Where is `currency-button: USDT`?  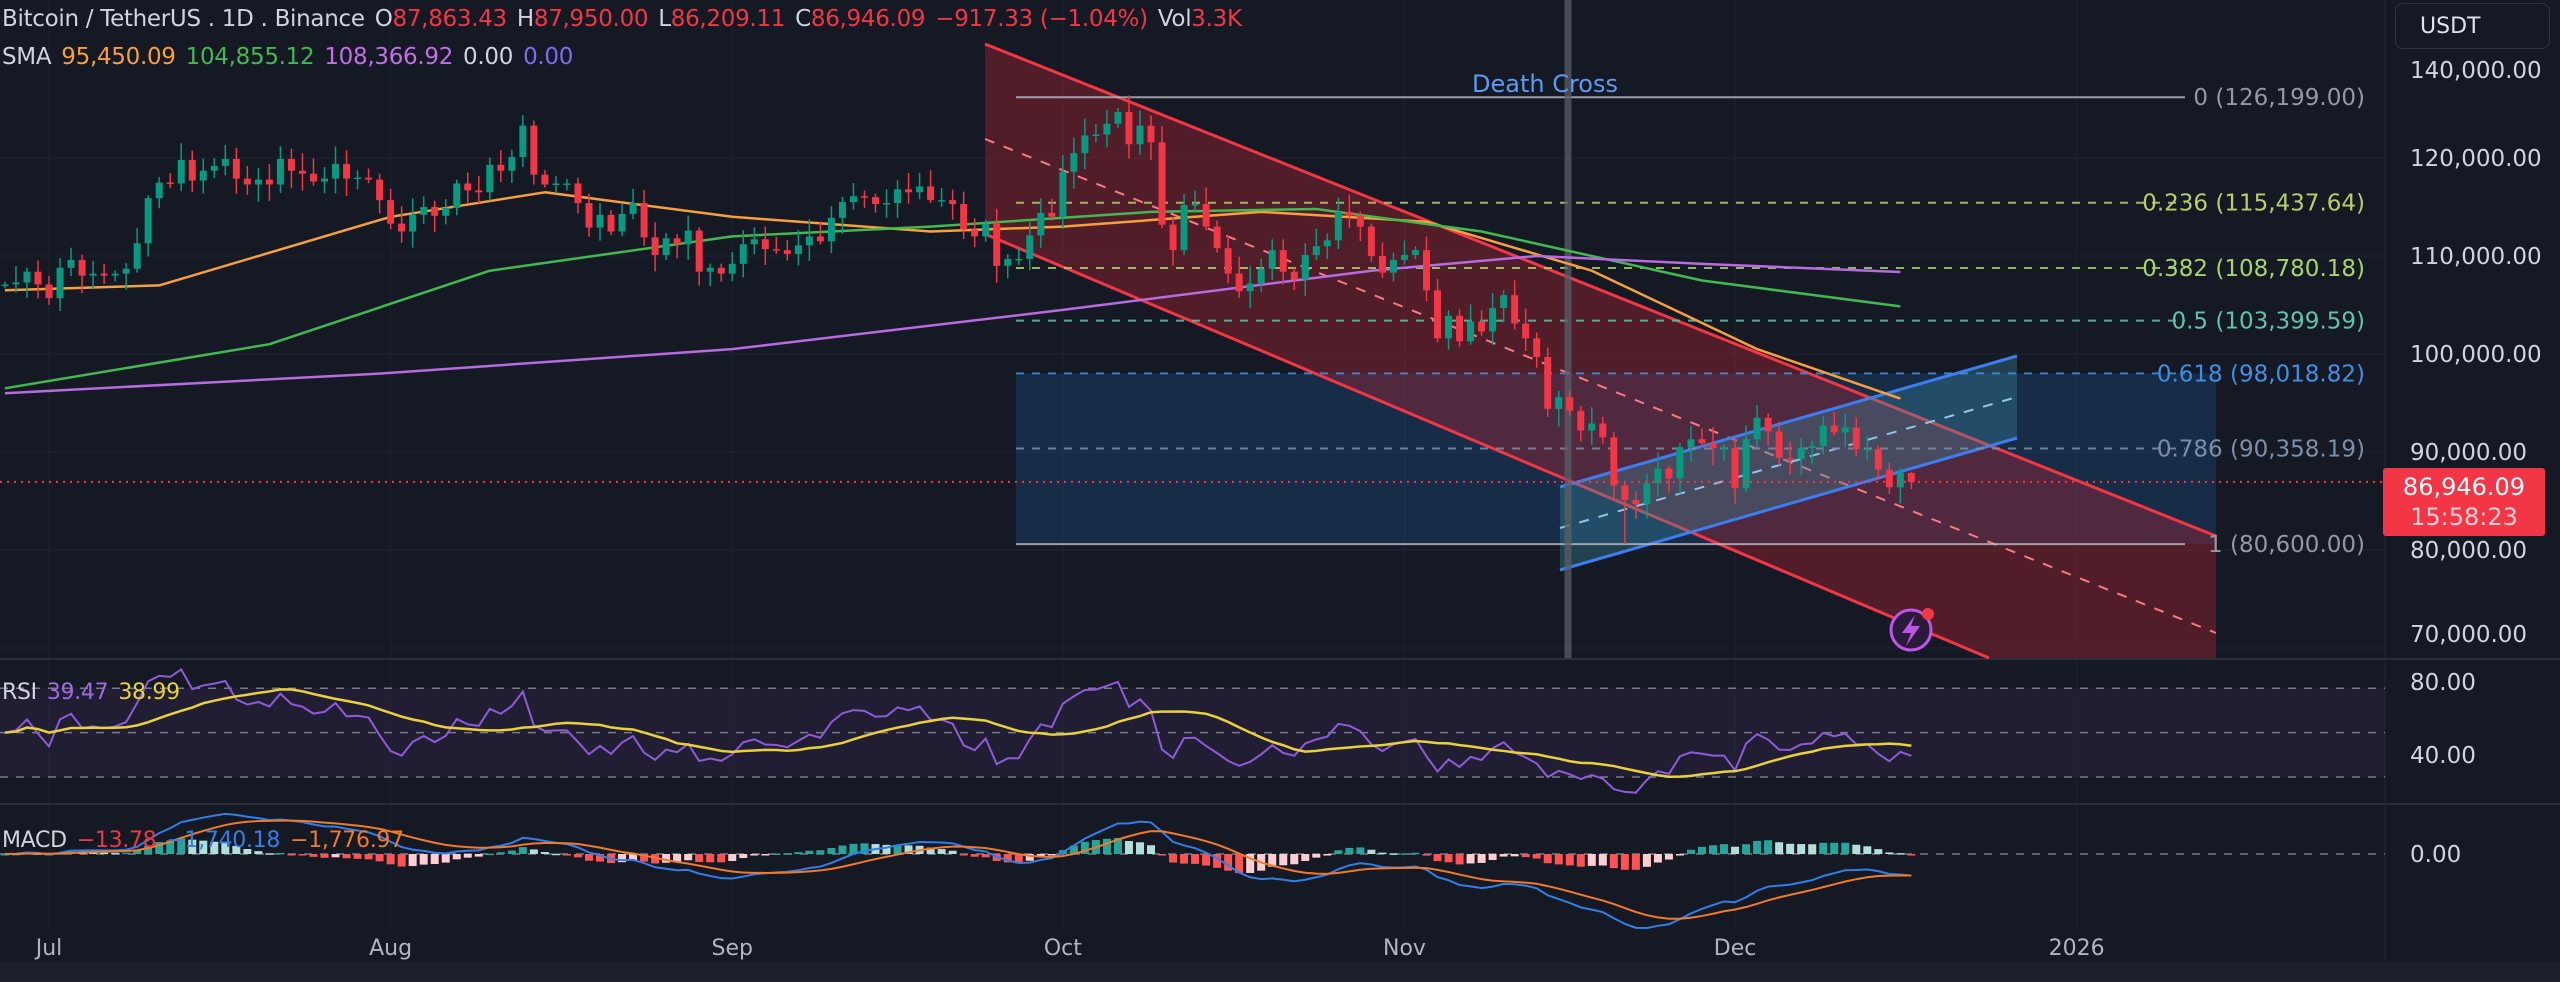
currency-button: USDT is located at coordinates (2472, 26).